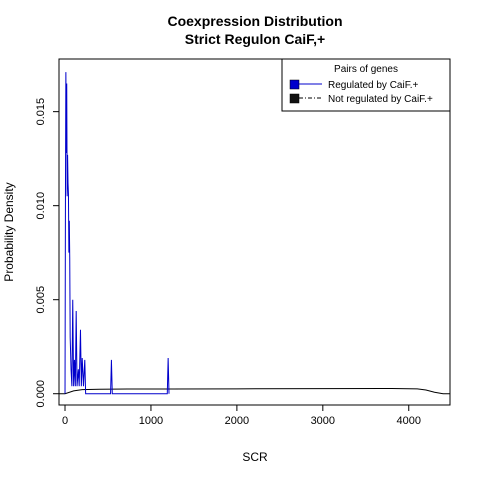 This screenshot has height=480, width=480. I want to click on legend-swatch-not-regulated, so click(294, 98).